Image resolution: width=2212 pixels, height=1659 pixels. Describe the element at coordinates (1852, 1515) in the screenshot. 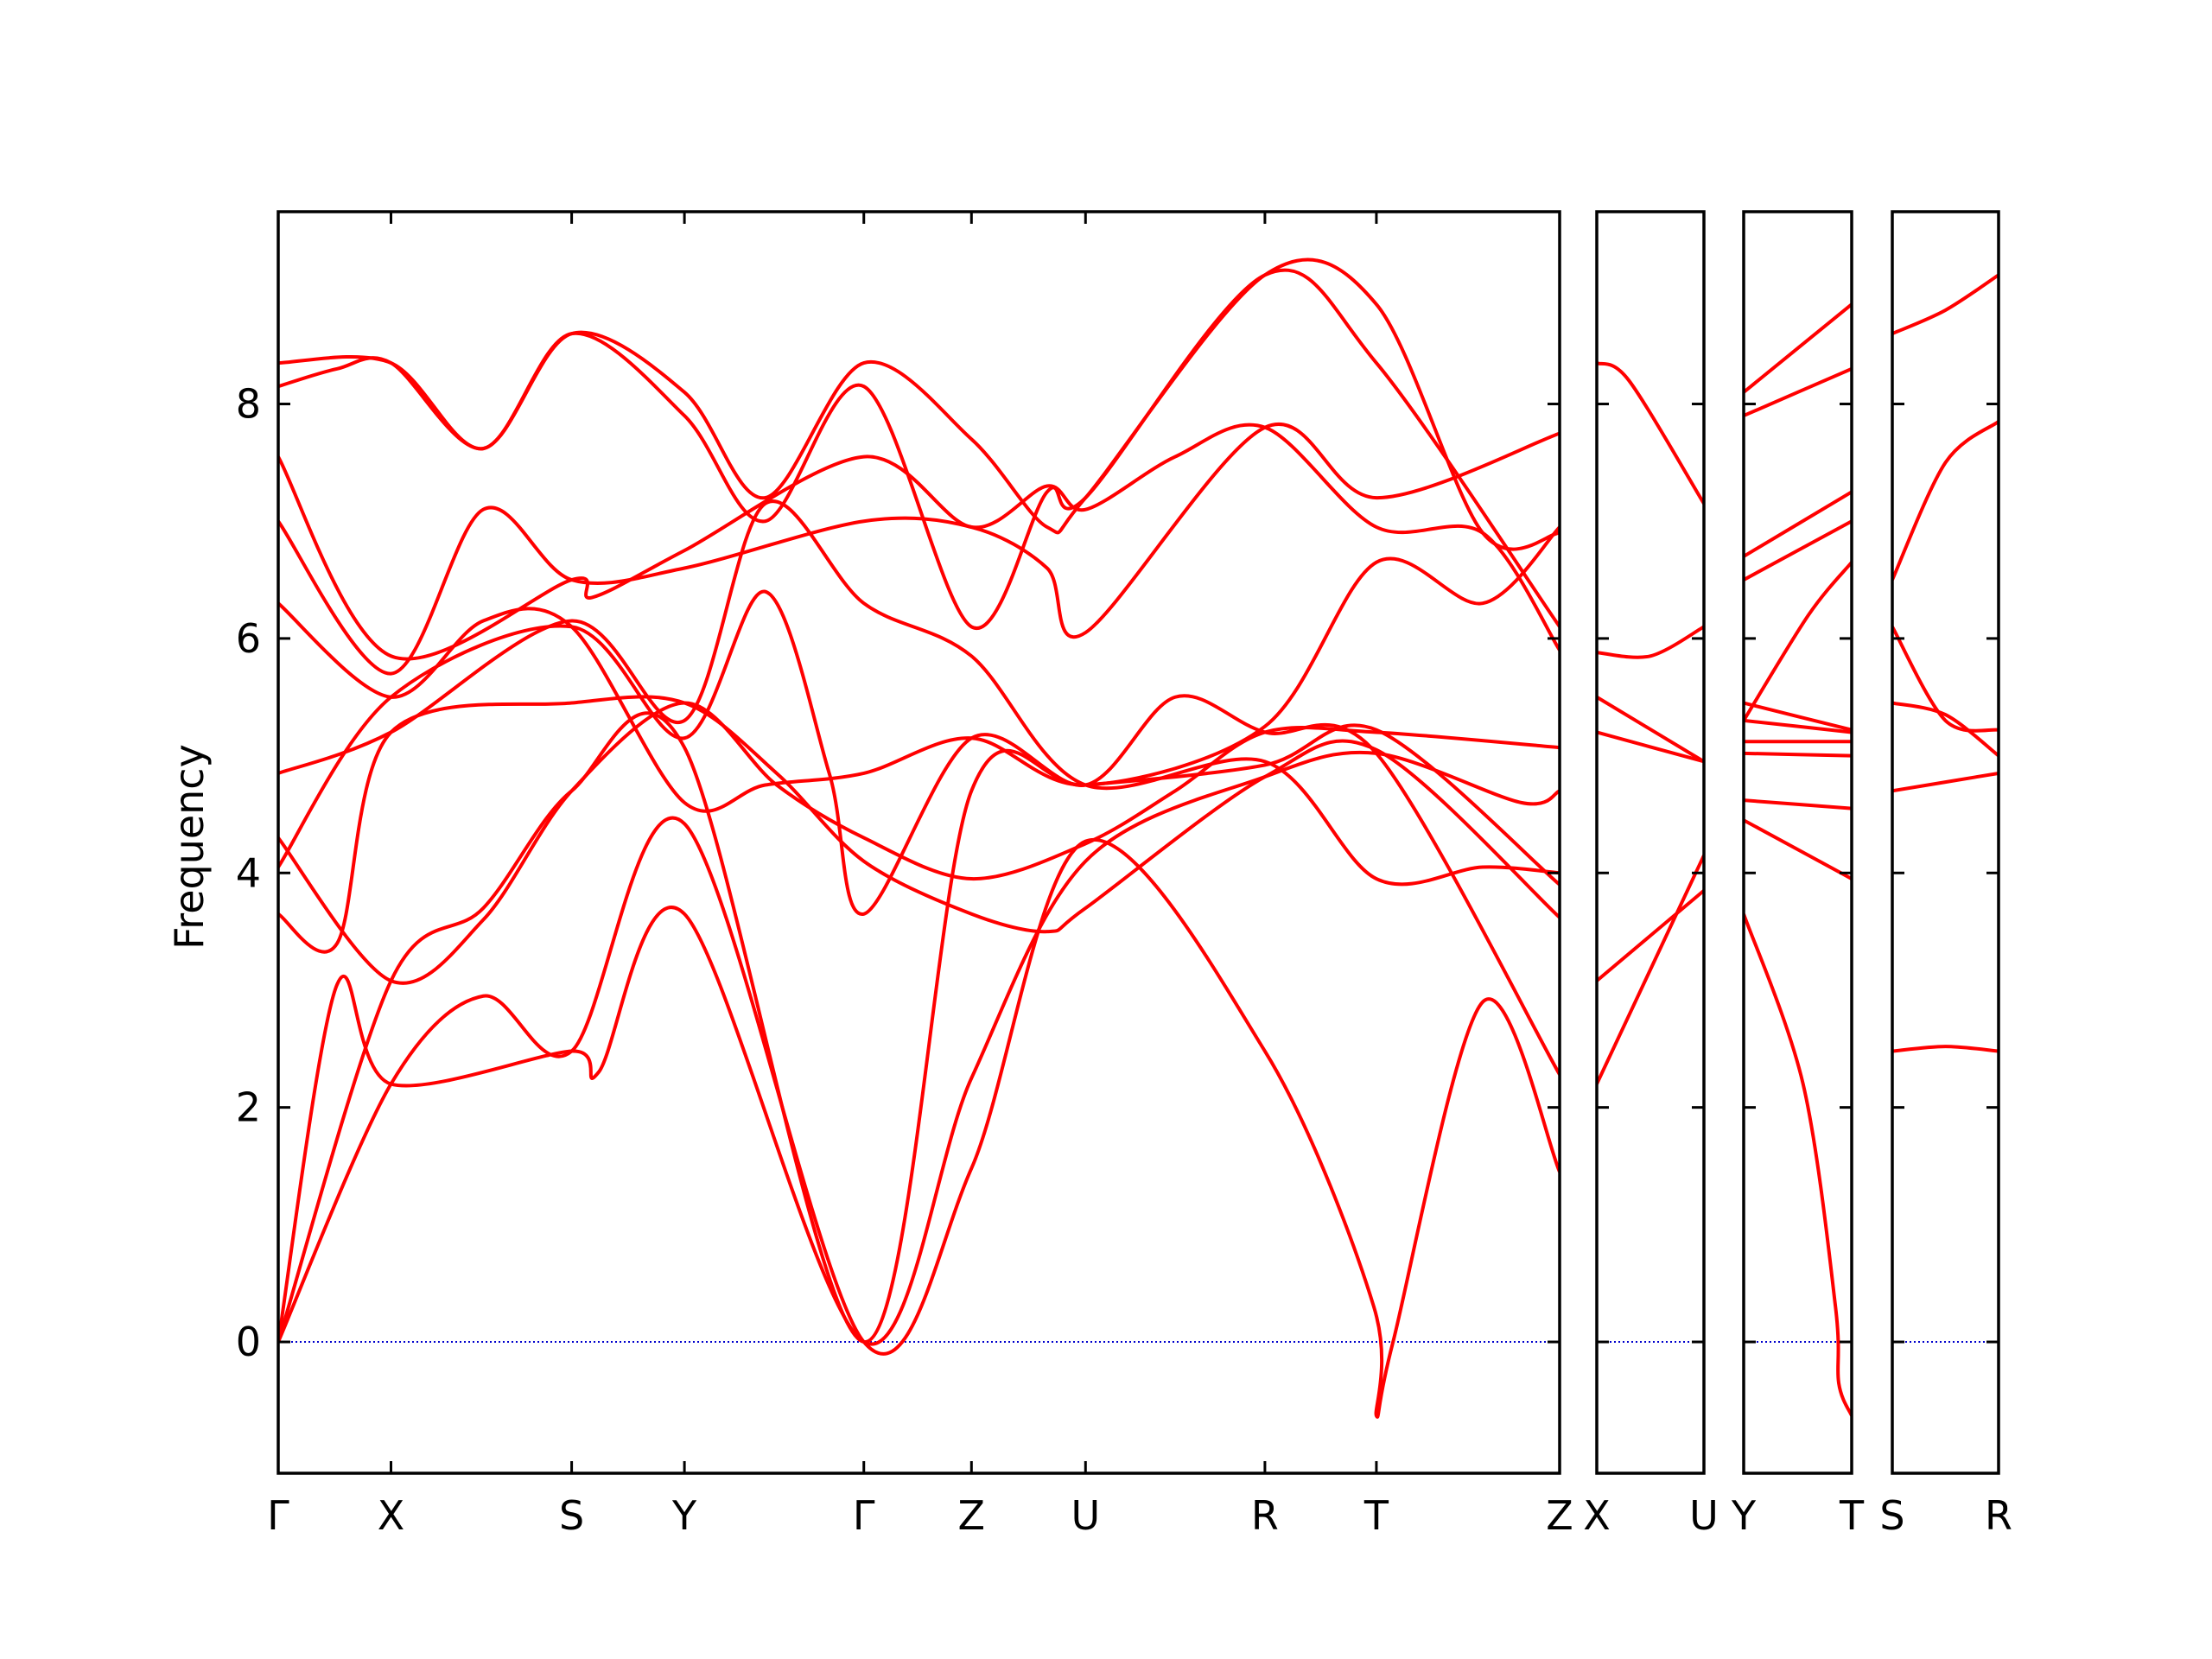

I see `x-tick-label-Y-T-1: T` at that location.